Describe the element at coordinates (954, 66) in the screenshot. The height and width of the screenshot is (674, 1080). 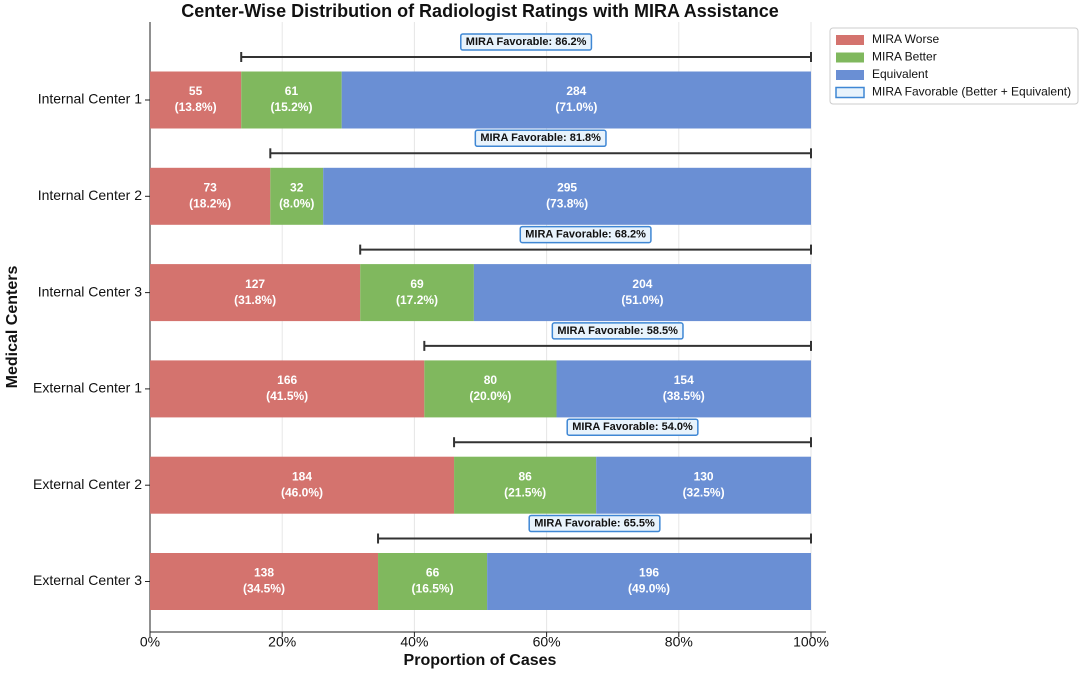
I see `legend-box` at that location.